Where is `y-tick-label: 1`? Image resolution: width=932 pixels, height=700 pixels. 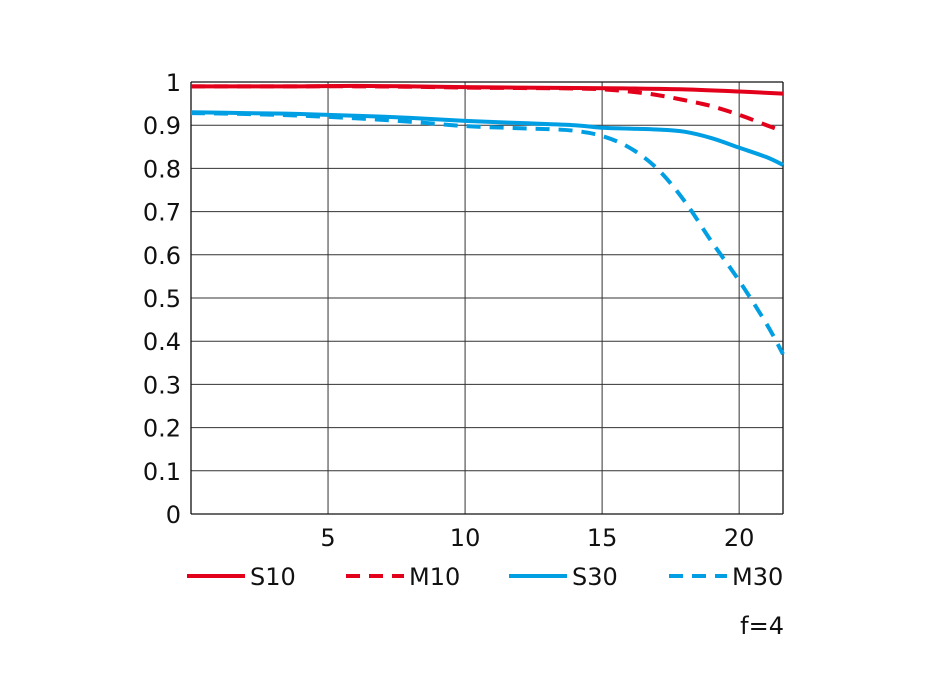
y-tick-label: 1 is located at coordinates (173, 83).